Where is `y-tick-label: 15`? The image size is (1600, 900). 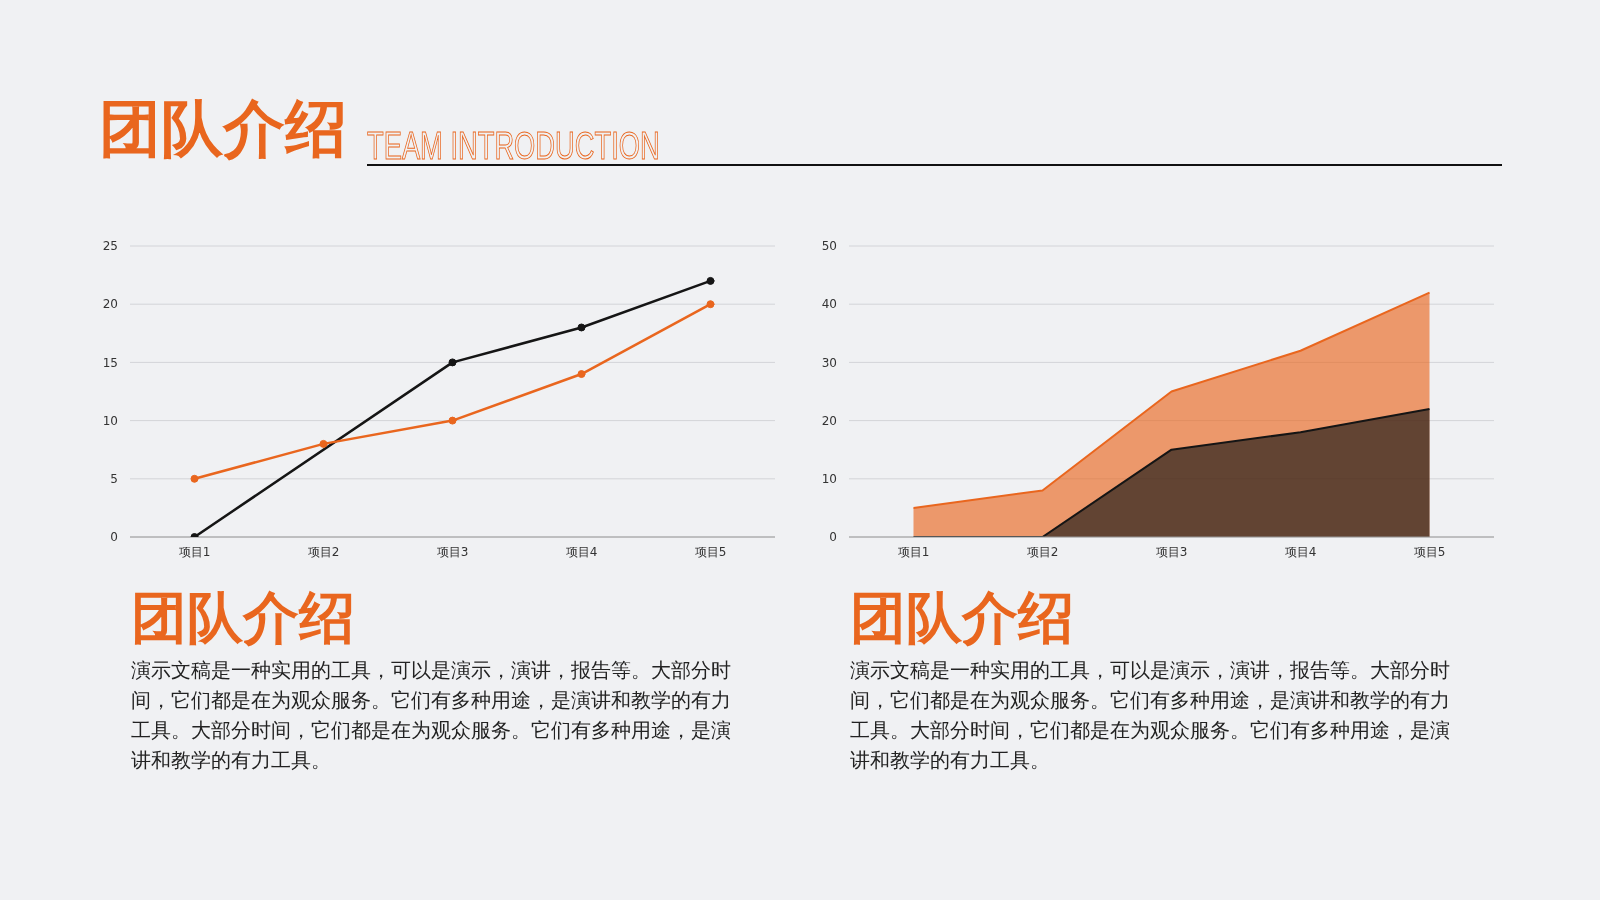
y-tick-label: 15 is located at coordinates (110, 362).